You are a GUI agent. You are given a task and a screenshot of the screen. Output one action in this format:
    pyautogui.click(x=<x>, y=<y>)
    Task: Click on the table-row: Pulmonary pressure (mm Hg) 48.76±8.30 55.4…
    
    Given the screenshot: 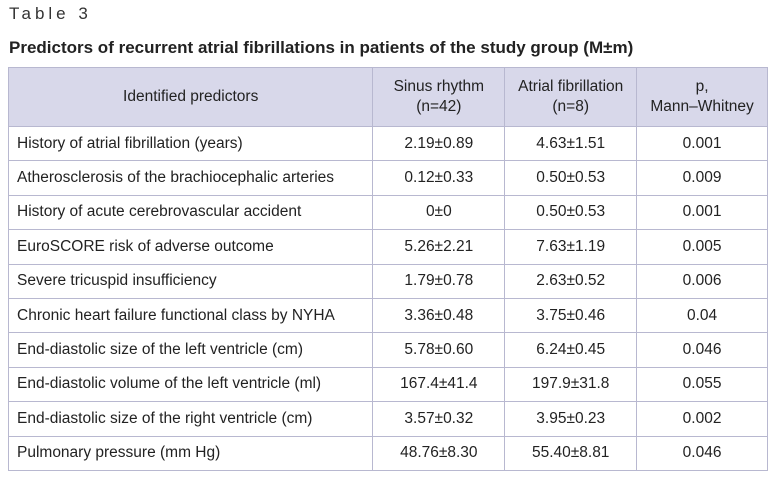 What is the action you would take?
    pyautogui.click(x=387, y=453)
    